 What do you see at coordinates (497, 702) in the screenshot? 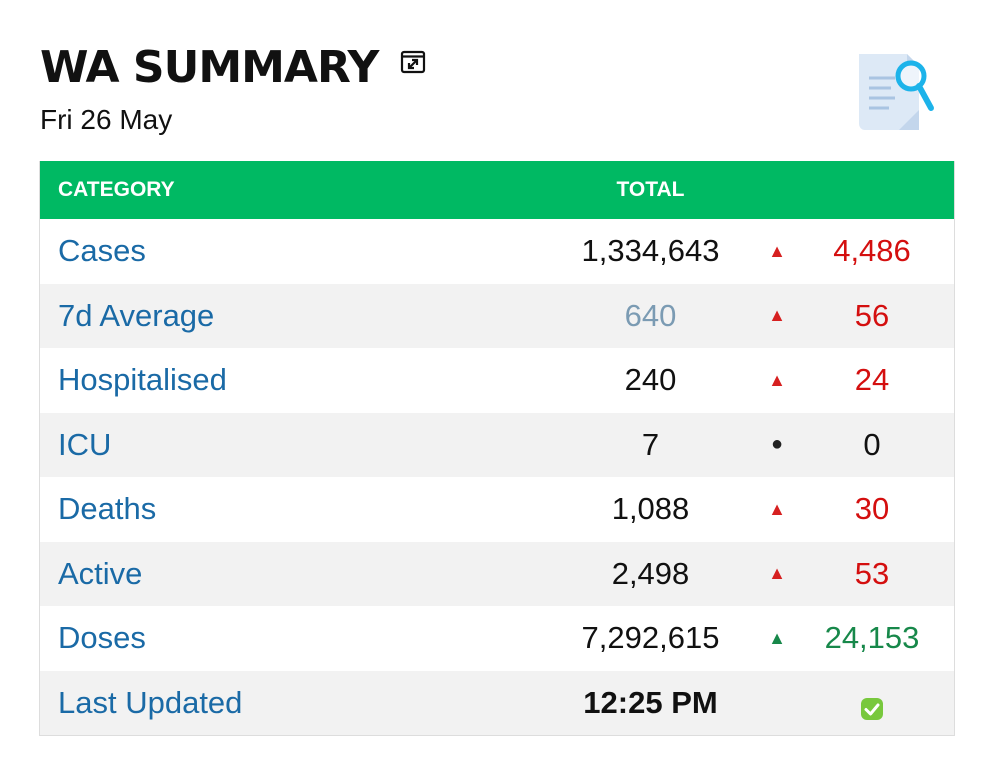
I see `table-row-last-updated: Last Updated 12:25 PM` at bounding box center [497, 702].